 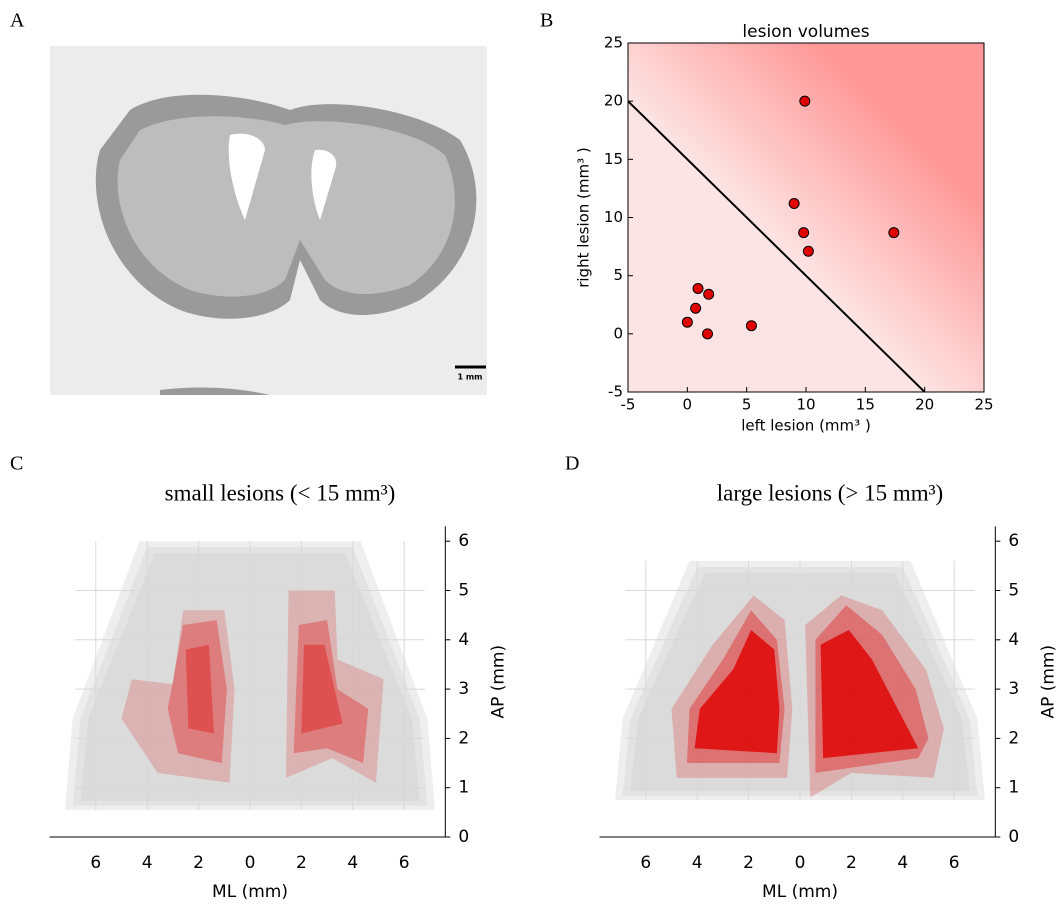 What do you see at coordinates (613, 217) in the screenshot?
I see `y-tick-label: 10` at bounding box center [613, 217].